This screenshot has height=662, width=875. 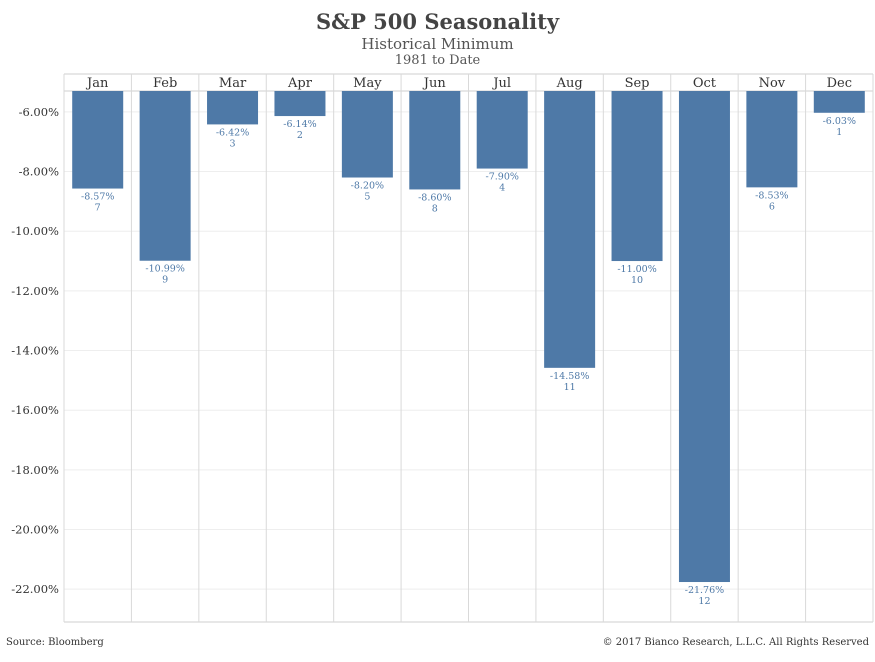 What do you see at coordinates (704, 601) in the screenshot?
I see `rank-label-oct: 12` at bounding box center [704, 601].